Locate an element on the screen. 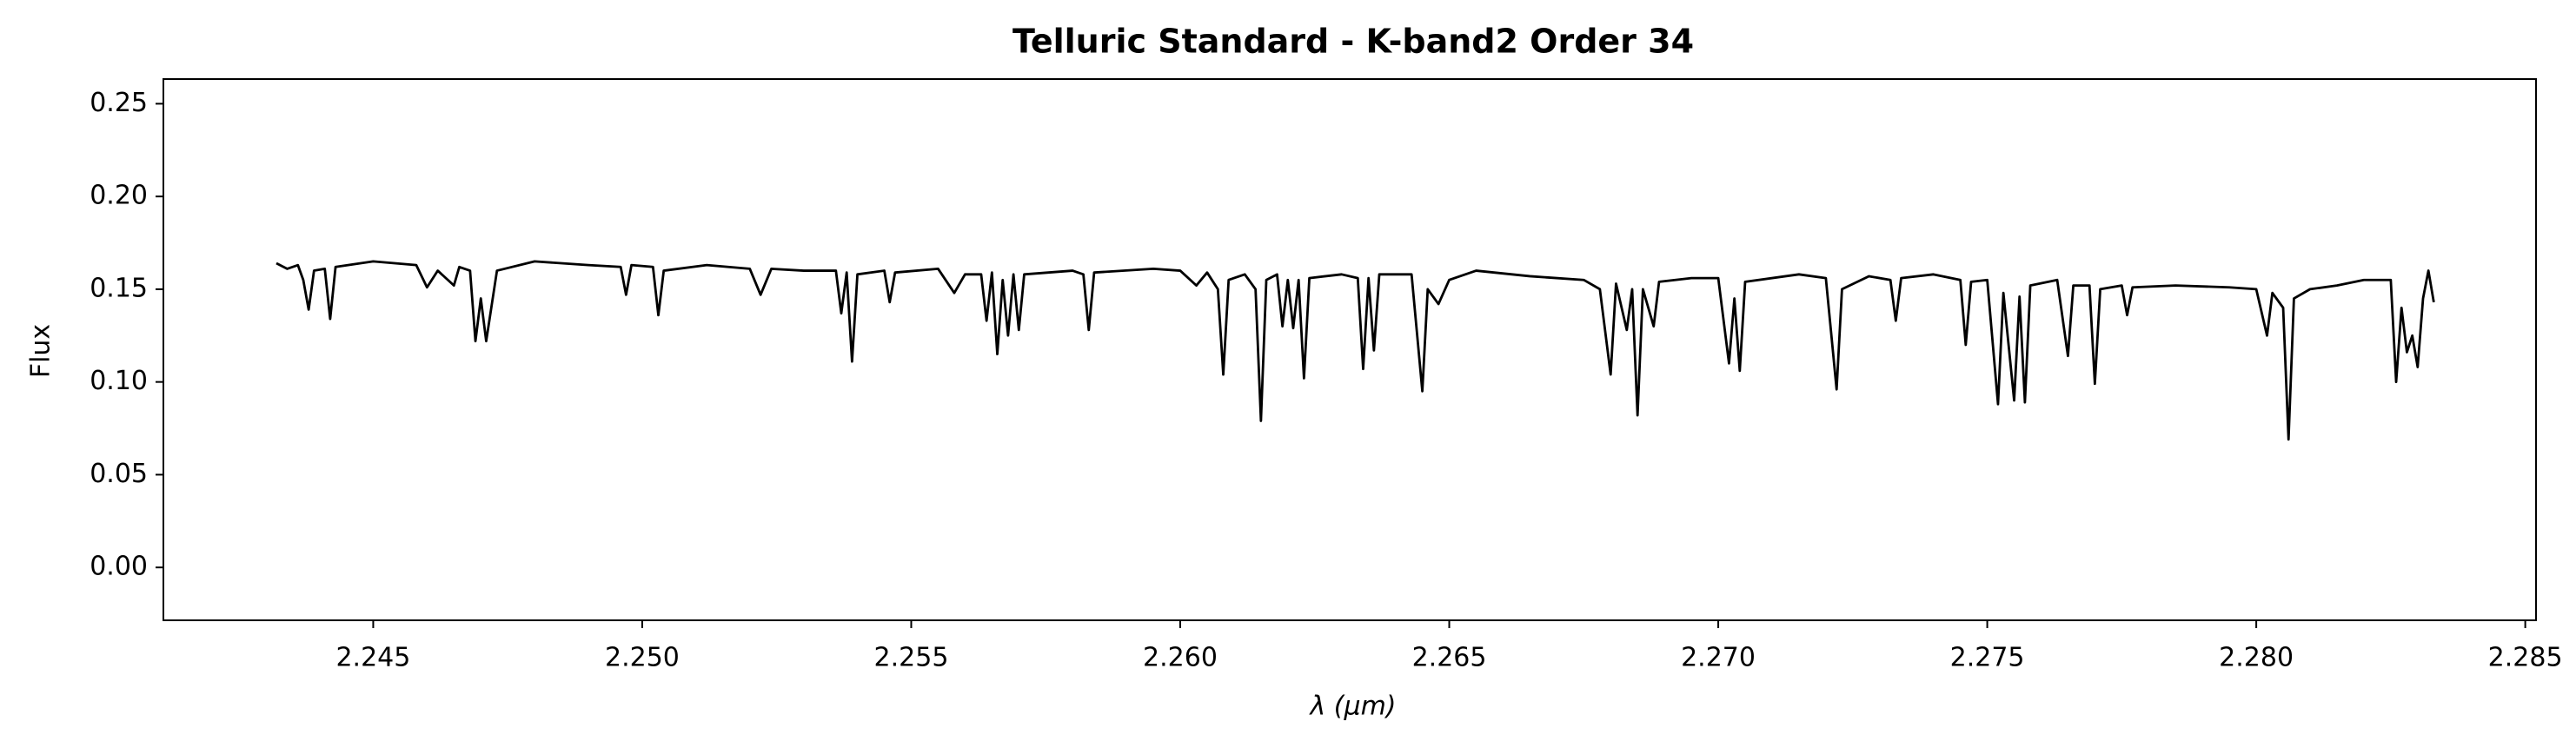 This screenshot has width=2576, height=748. x-tick-label: 2.280 is located at coordinates (2256, 658).